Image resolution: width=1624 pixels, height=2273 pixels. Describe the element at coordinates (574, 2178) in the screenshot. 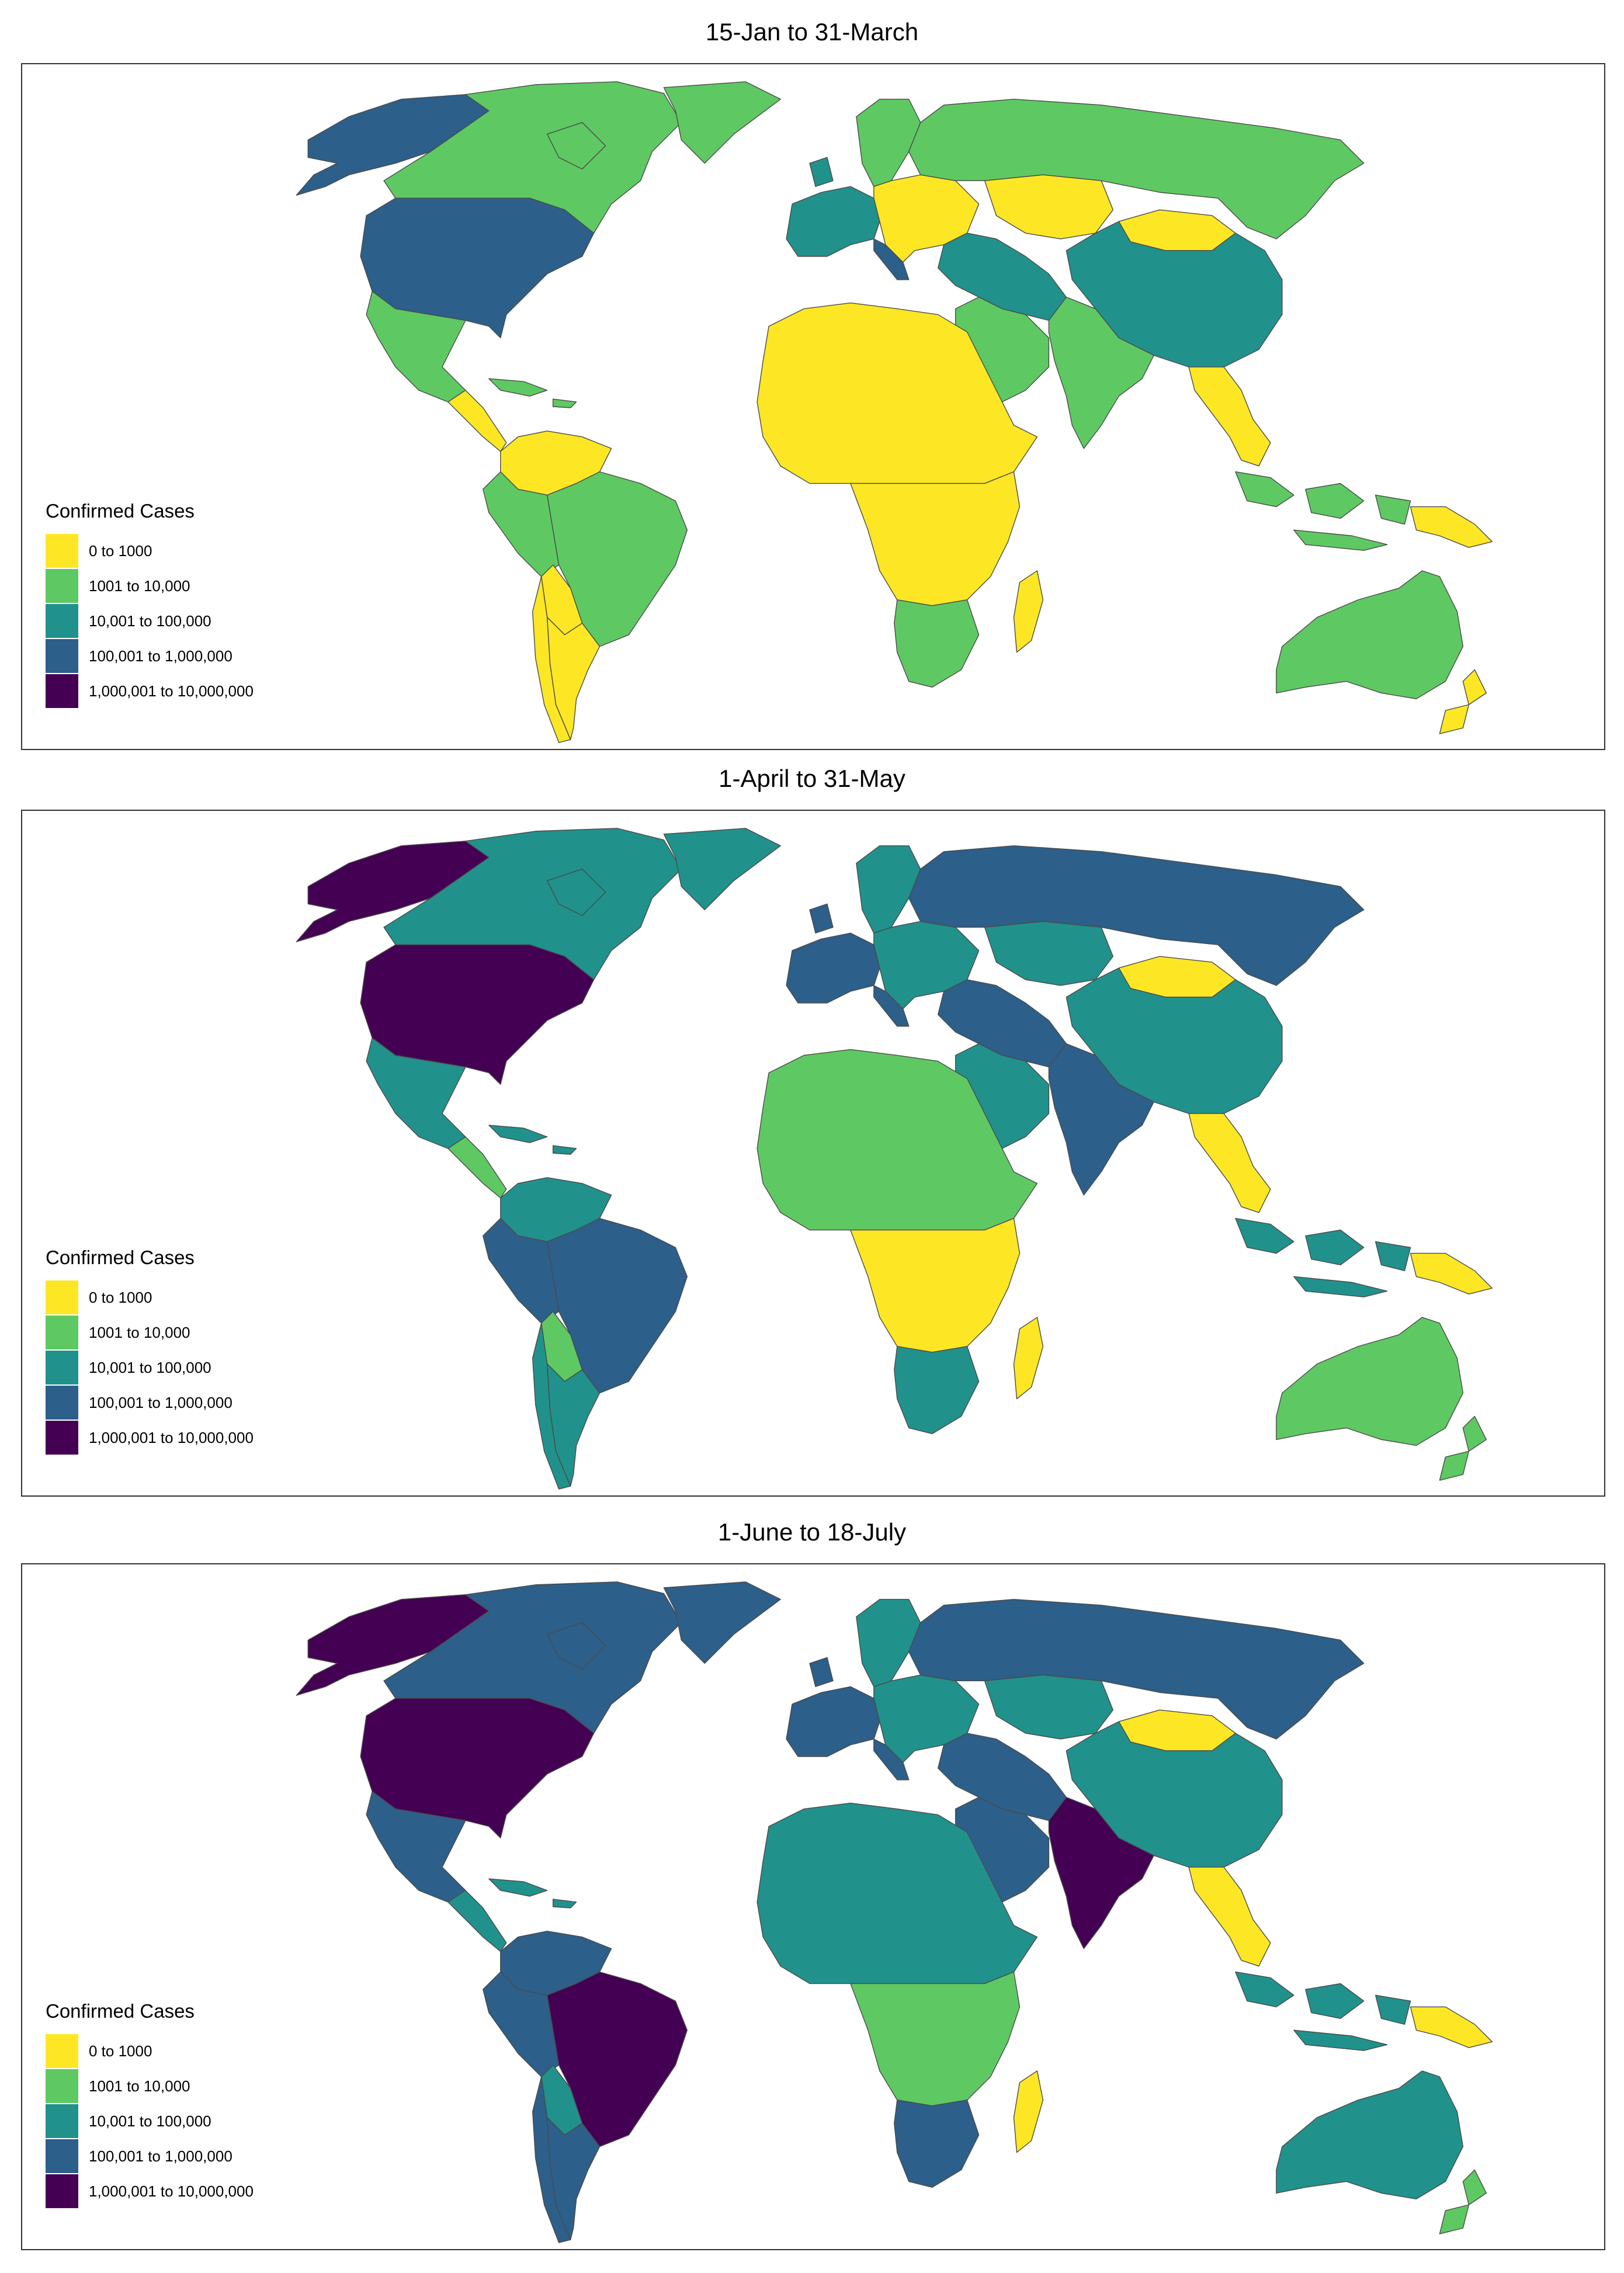

I see `region-argentina` at that location.